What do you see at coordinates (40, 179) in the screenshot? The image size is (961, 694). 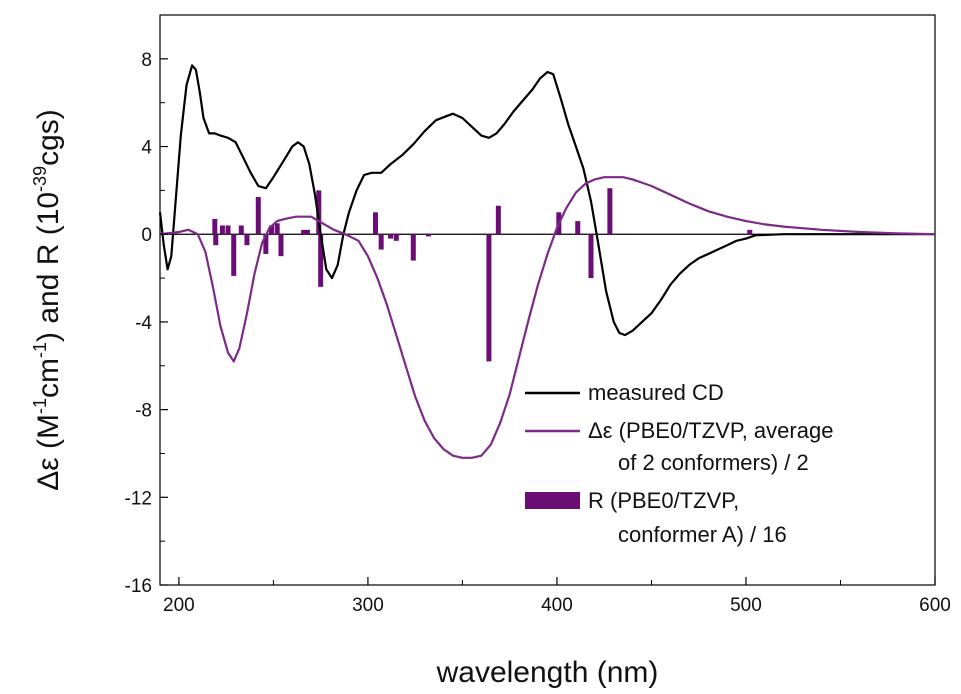 I see `y-axis-title-superscript: -39` at bounding box center [40, 179].